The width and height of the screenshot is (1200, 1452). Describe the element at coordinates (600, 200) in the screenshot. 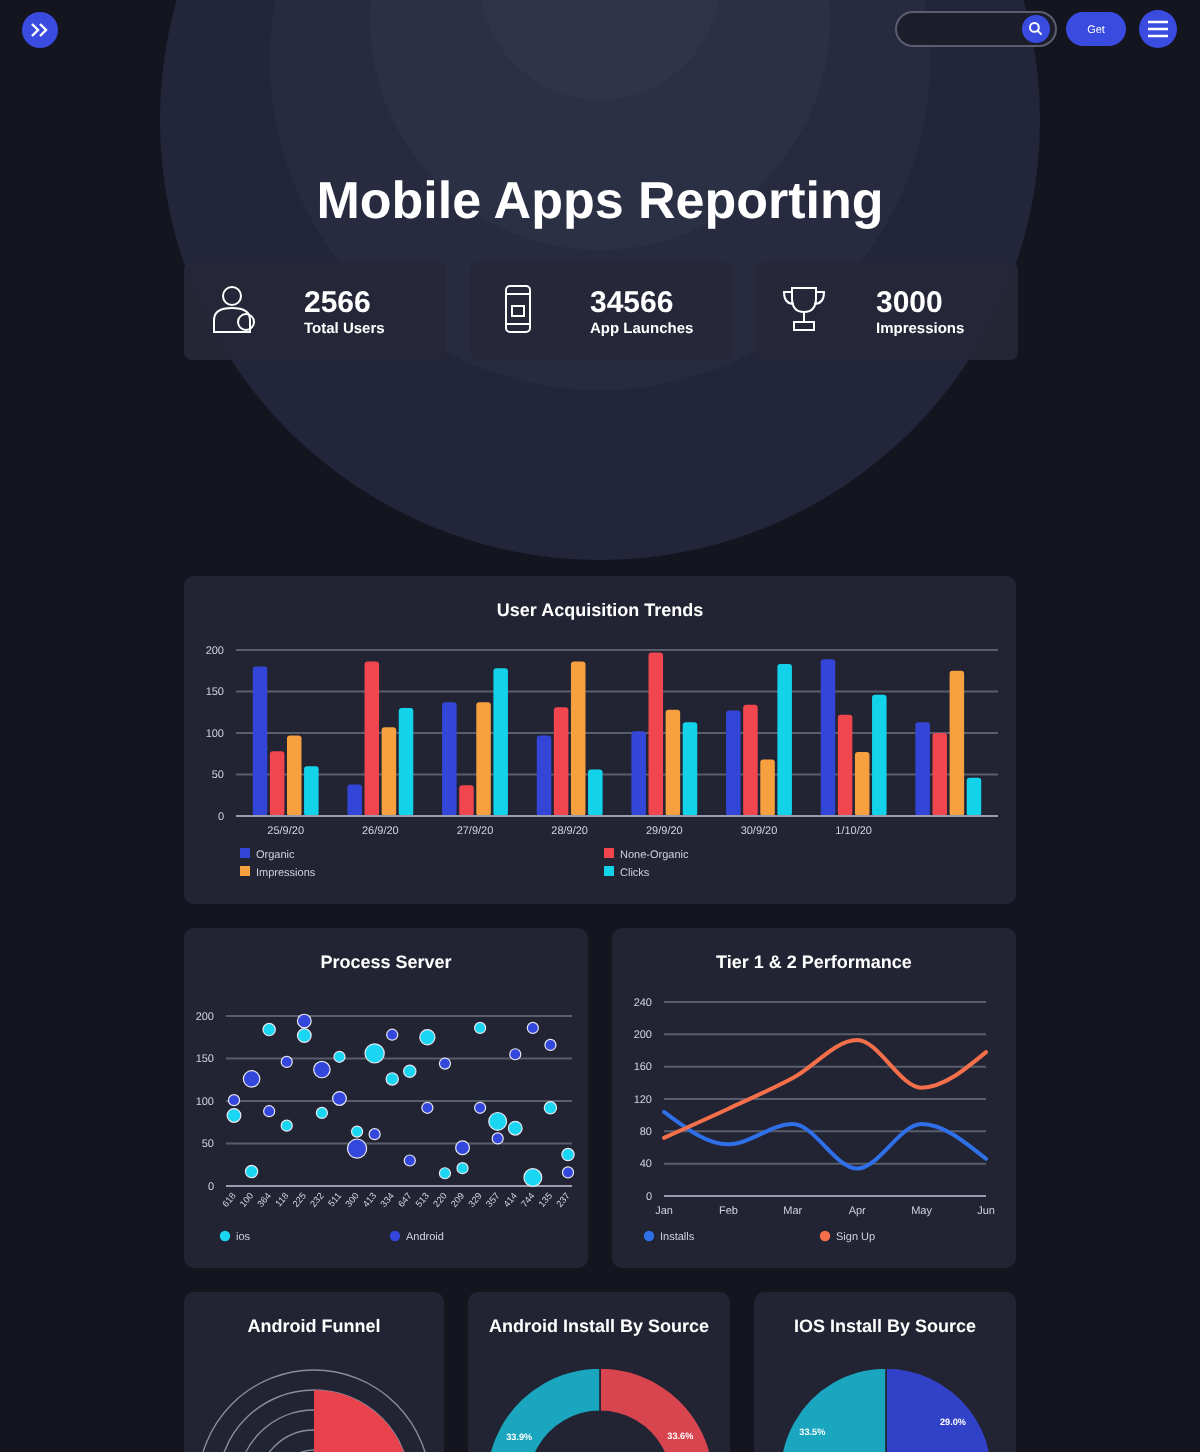

I see `text: Mobile Apps Reporting` at that location.